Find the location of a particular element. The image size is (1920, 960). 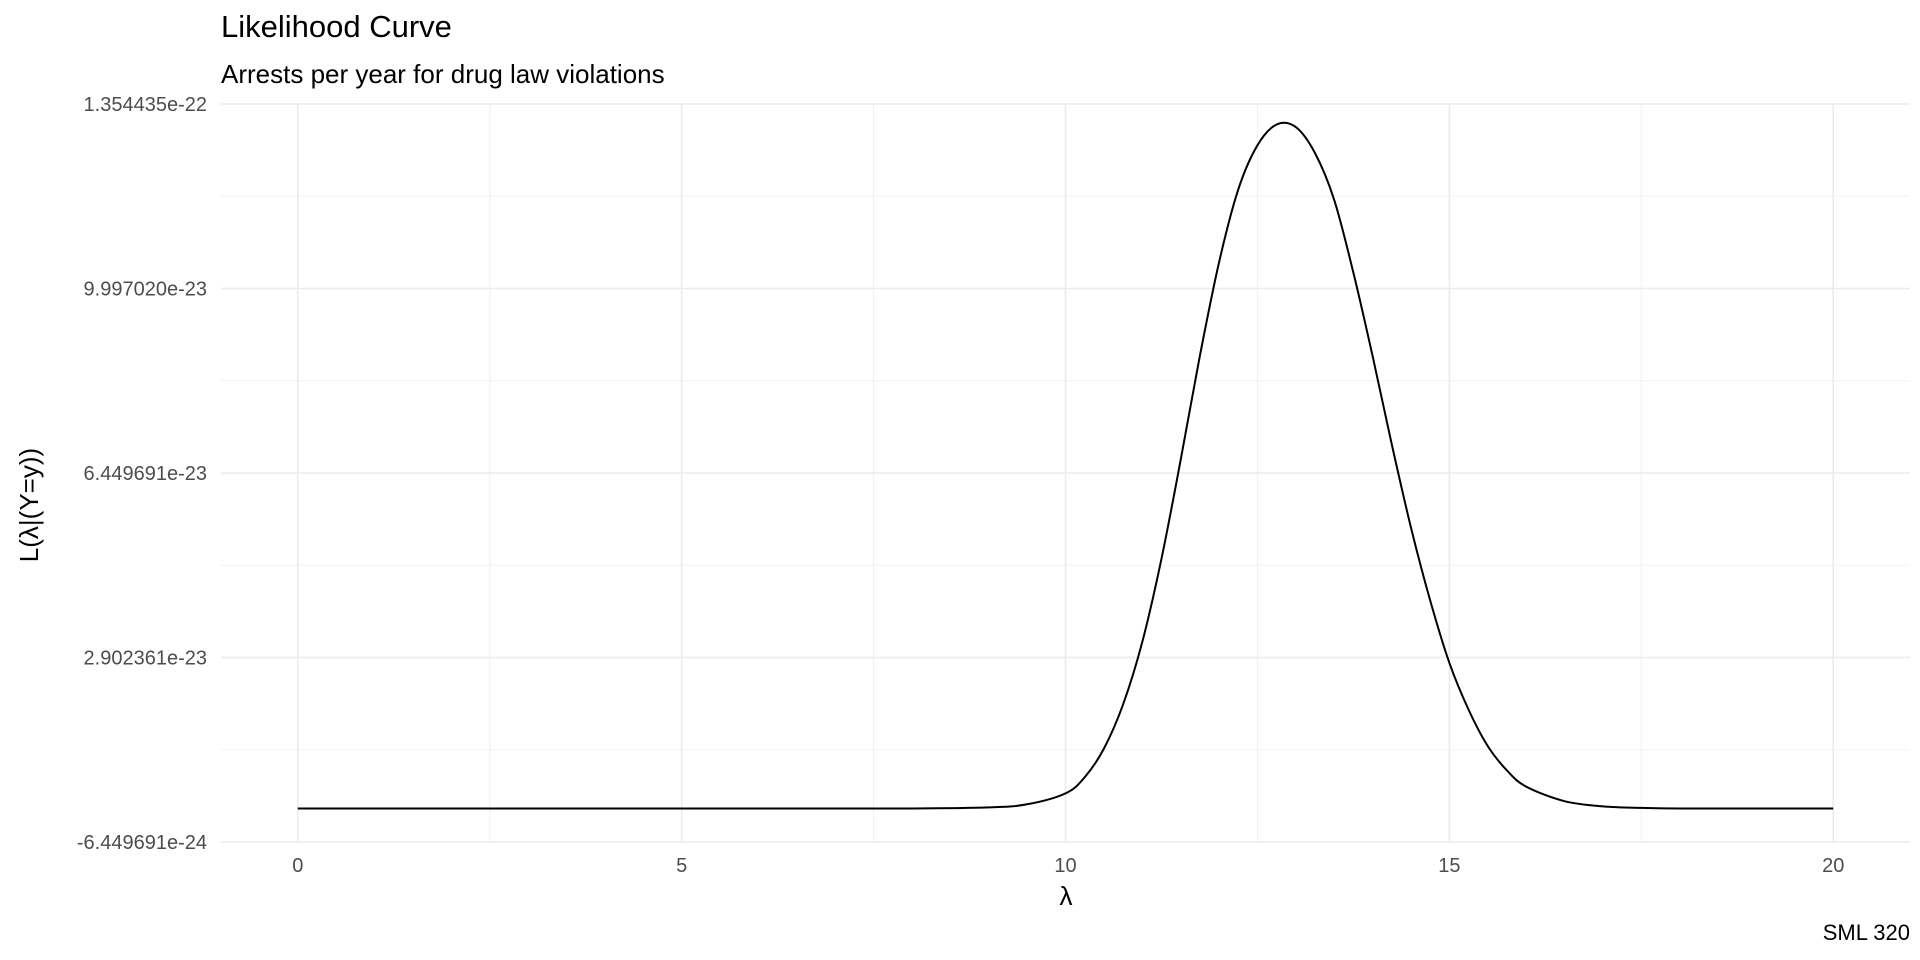

x-axis-ticks: 0 5 10 15 20 is located at coordinates (1068, 866).